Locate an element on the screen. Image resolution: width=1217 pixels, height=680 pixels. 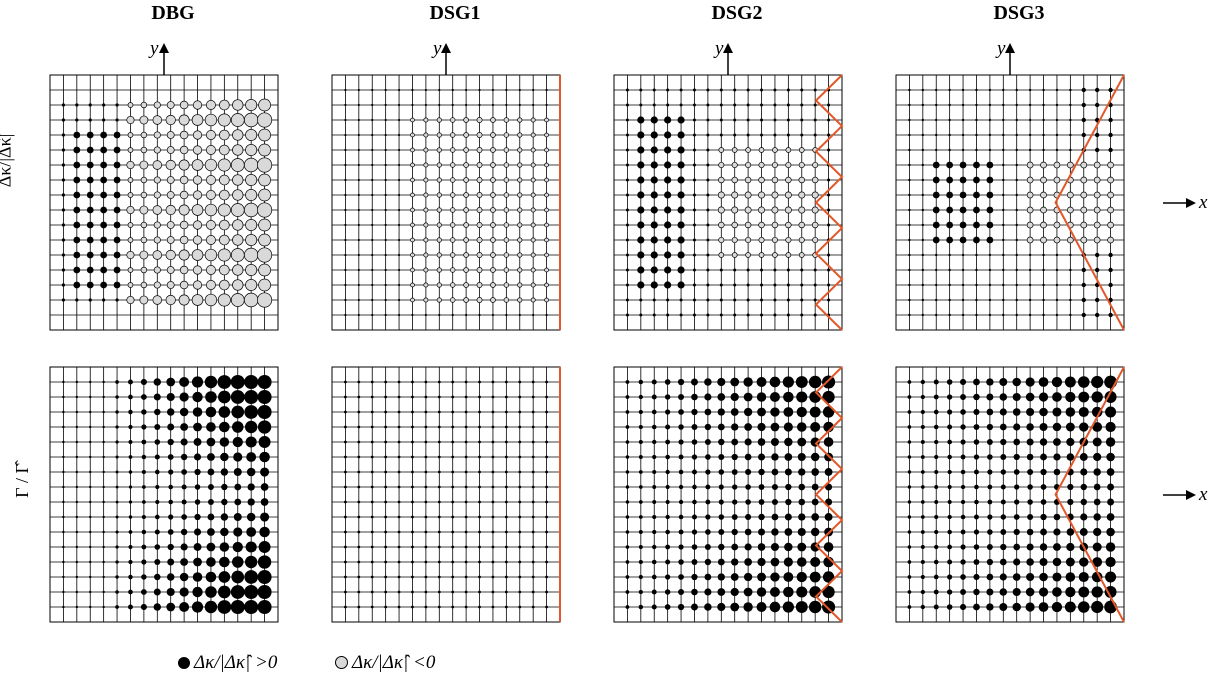
panel-dsg2-bottom-frame is located at coordinates (728, 494).